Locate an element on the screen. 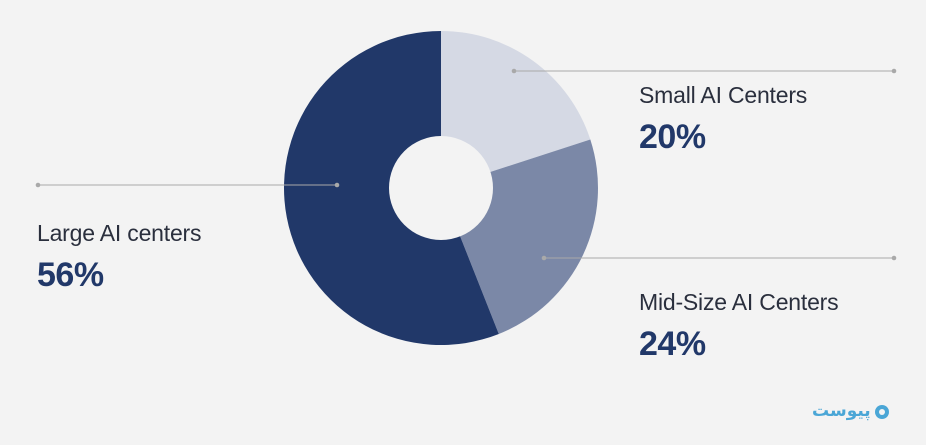  label-large-ai-centers: Large AI centers is located at coordinates (119, 233).